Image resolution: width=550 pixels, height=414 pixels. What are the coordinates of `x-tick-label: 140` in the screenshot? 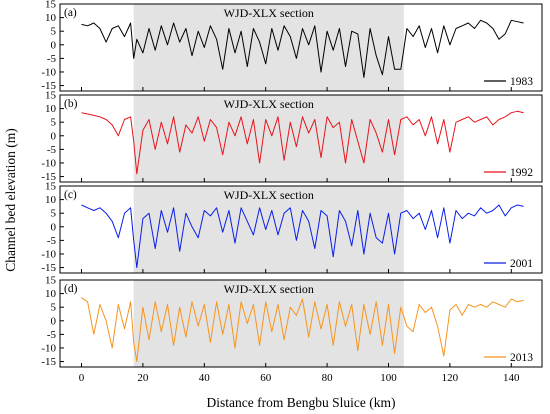 It's located at (511, 378).